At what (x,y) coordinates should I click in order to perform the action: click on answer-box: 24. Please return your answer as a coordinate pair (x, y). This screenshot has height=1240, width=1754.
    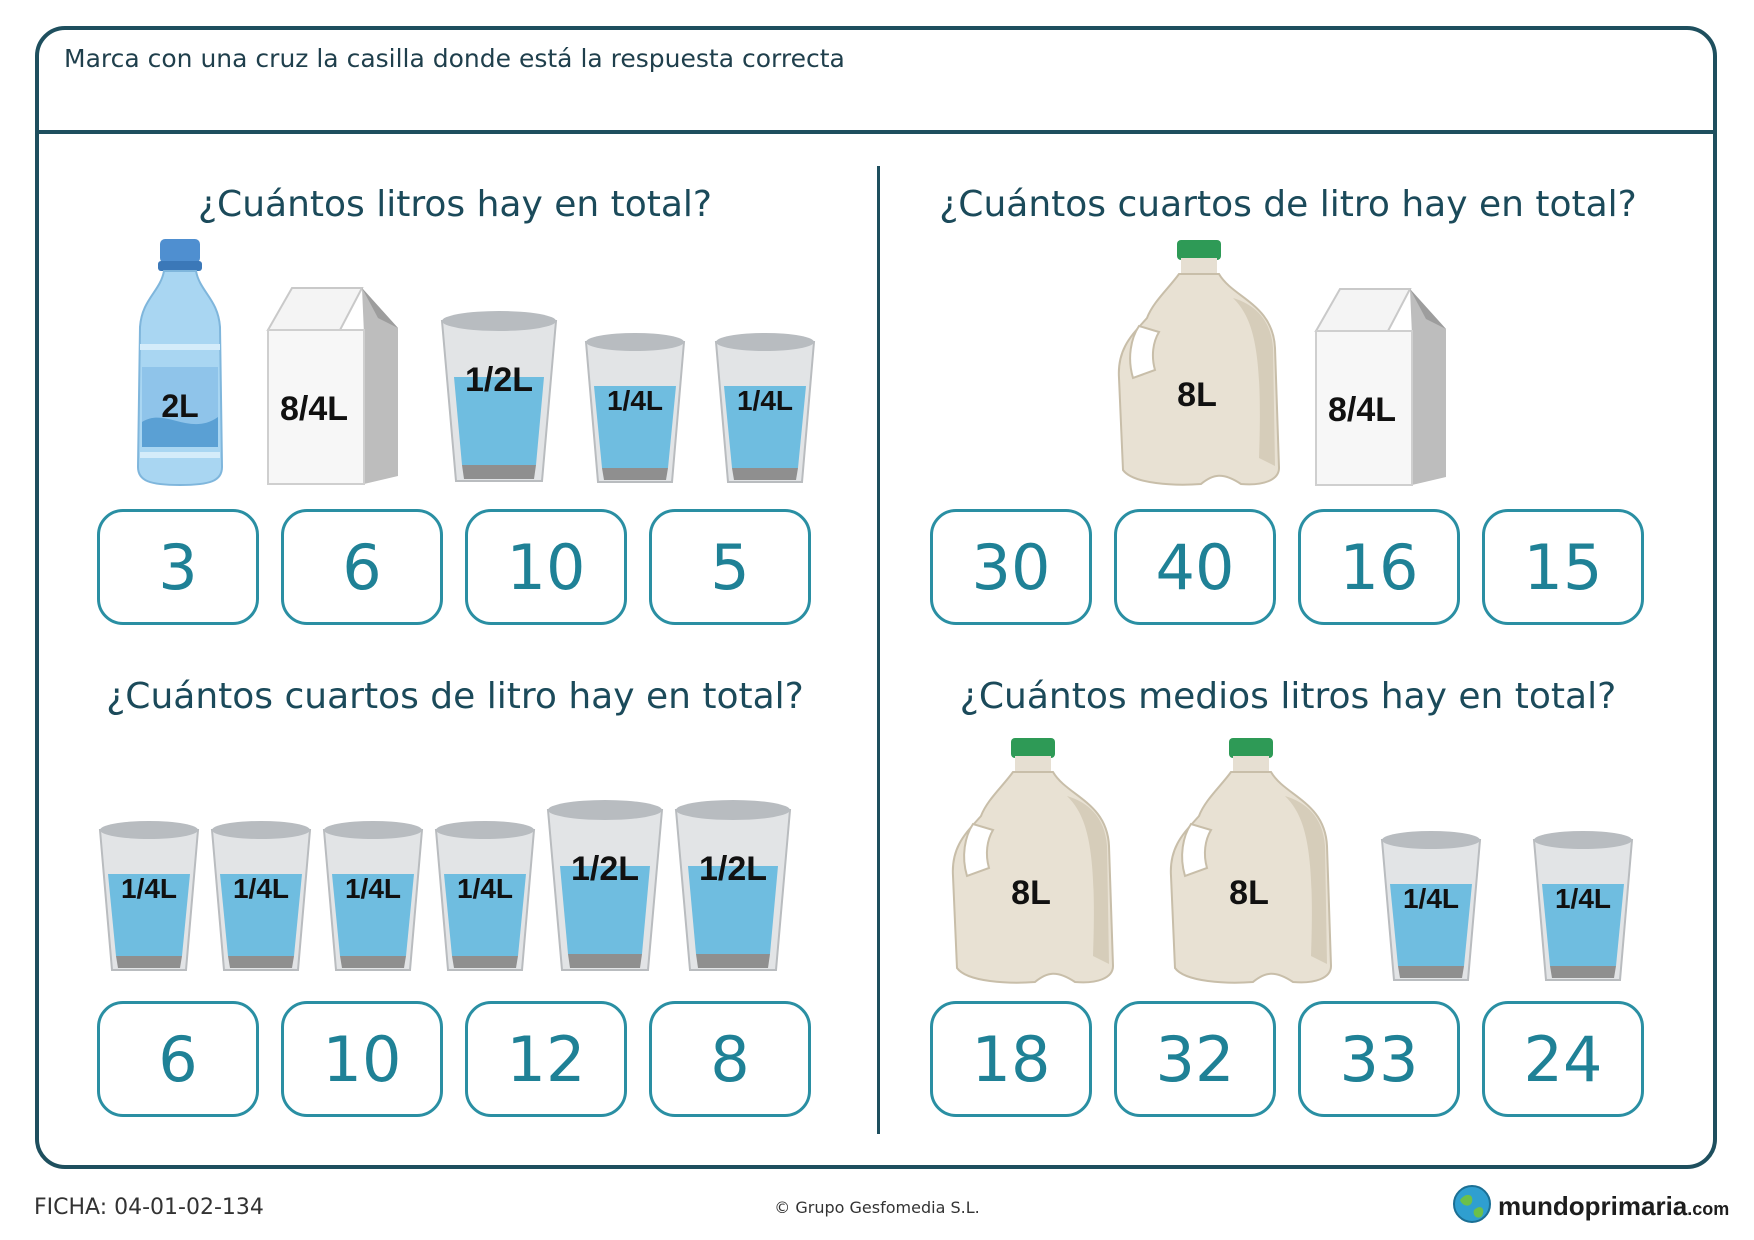
    Looking at the image, I should click on (1563, 1059).